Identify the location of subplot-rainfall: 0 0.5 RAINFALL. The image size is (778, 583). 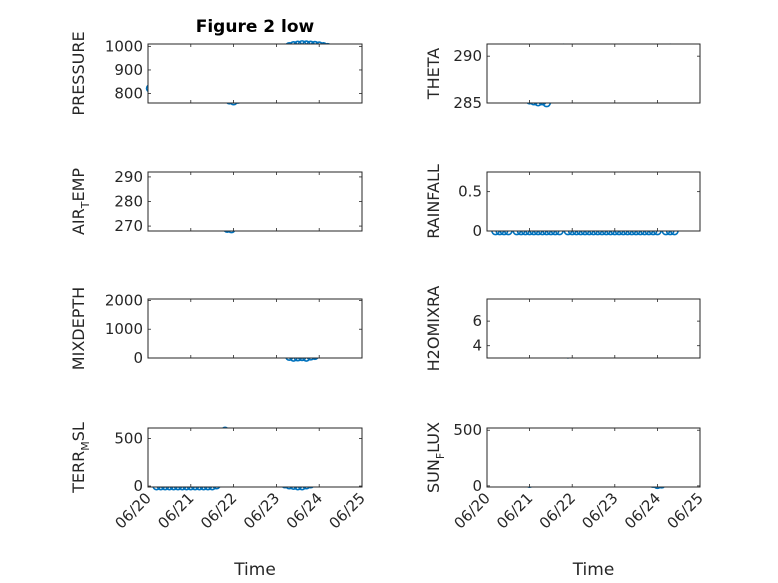
(562, 202).